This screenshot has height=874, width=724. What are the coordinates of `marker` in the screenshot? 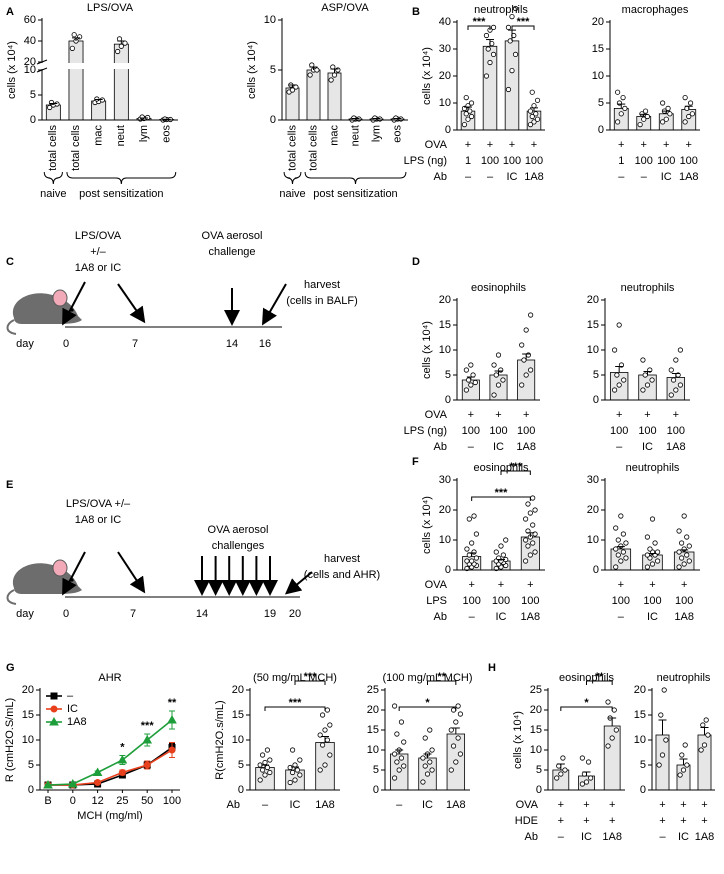 It's located at (98, 782).